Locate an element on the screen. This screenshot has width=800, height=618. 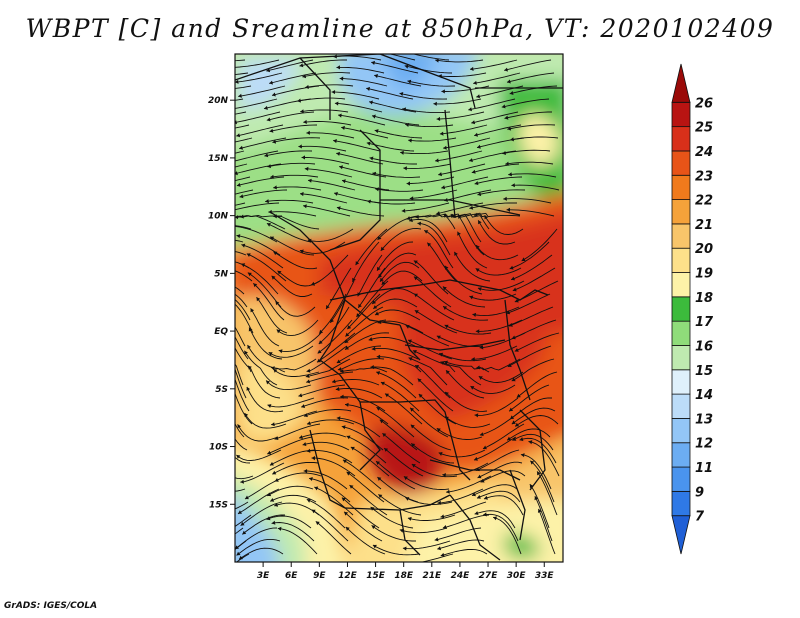
lat-tick-label: 15N is located at coordinates (218, 159).